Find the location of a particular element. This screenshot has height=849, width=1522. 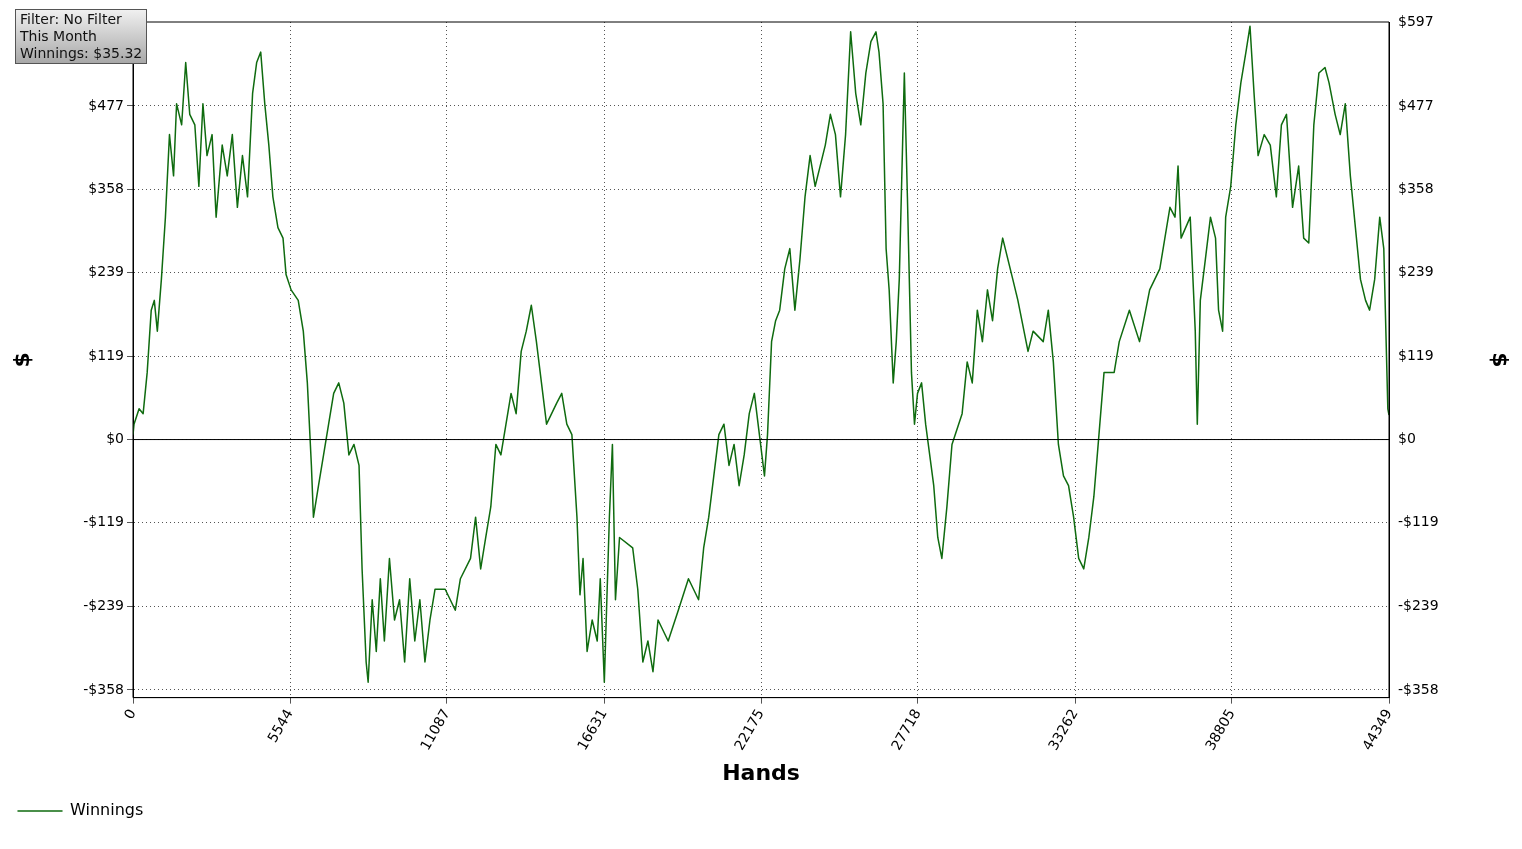

legend-label: Winnings is located at coordinates (107, 810).